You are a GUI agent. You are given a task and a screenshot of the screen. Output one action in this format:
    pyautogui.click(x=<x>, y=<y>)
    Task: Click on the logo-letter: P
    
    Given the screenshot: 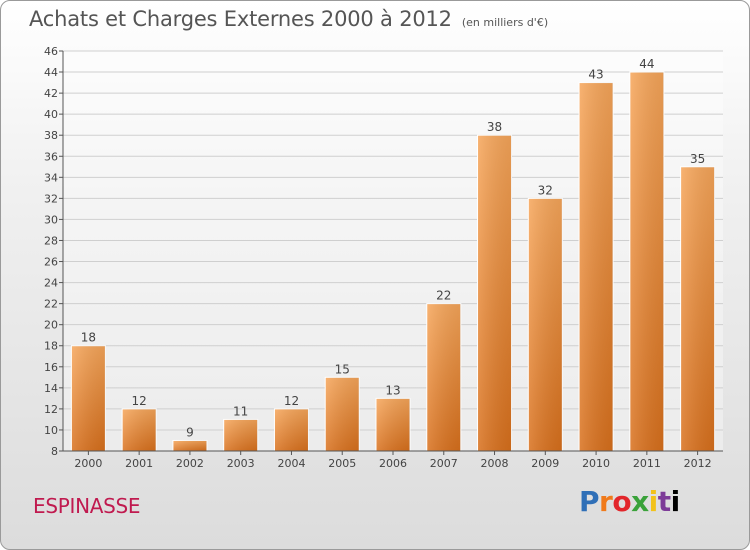 What is the action you would take?
    pyautogui.click(x=589, y=501)
    